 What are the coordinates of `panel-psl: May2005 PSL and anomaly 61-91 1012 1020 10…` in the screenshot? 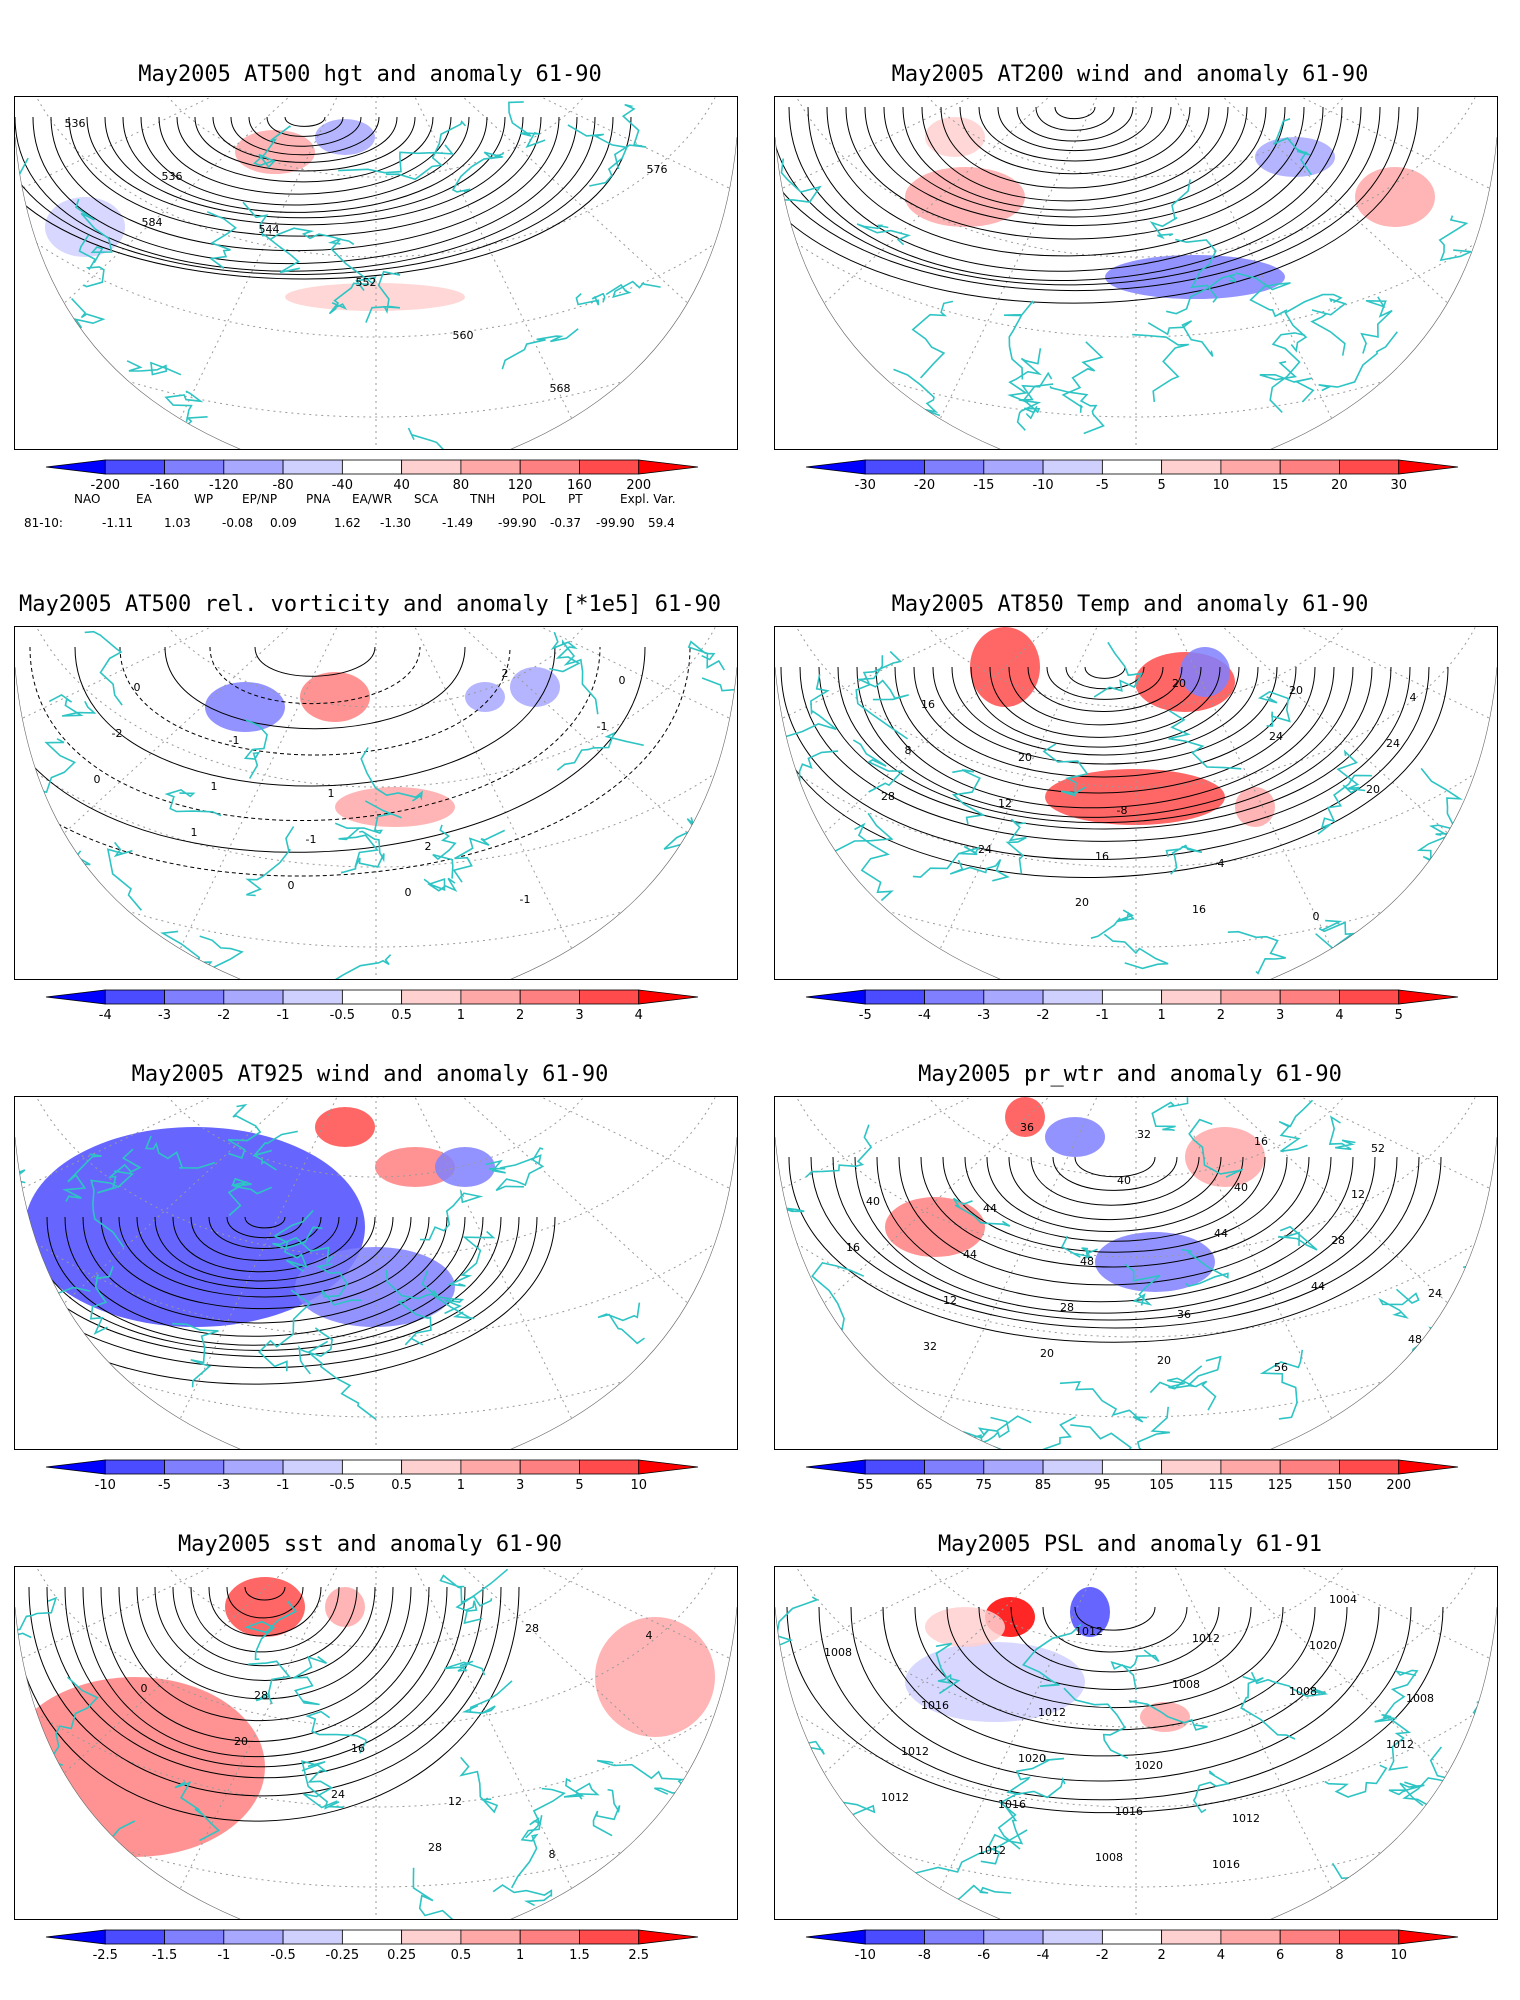 It's located at (1130, 1752).